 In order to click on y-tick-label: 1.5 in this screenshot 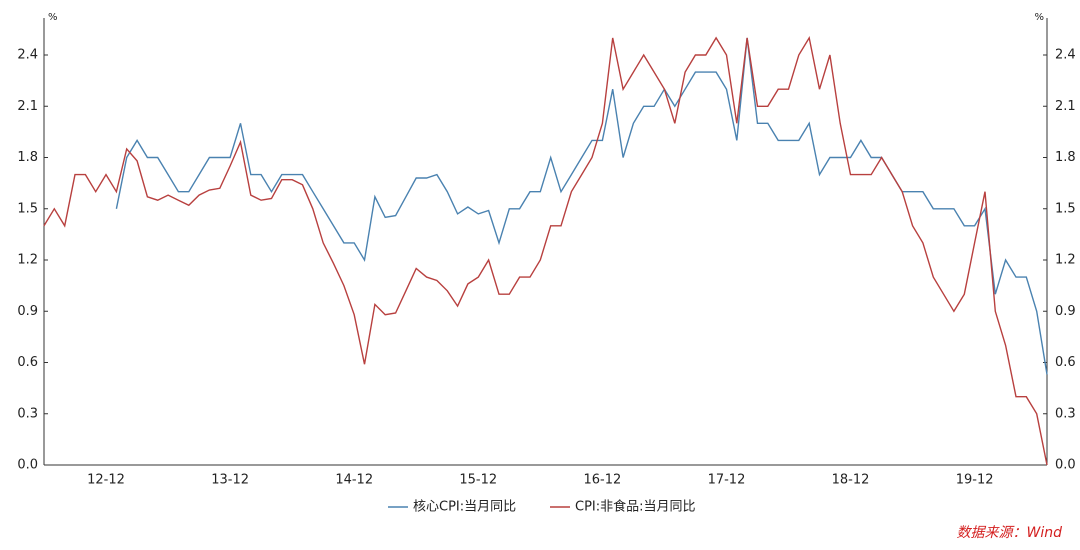, I will do `click(27, 208)`.